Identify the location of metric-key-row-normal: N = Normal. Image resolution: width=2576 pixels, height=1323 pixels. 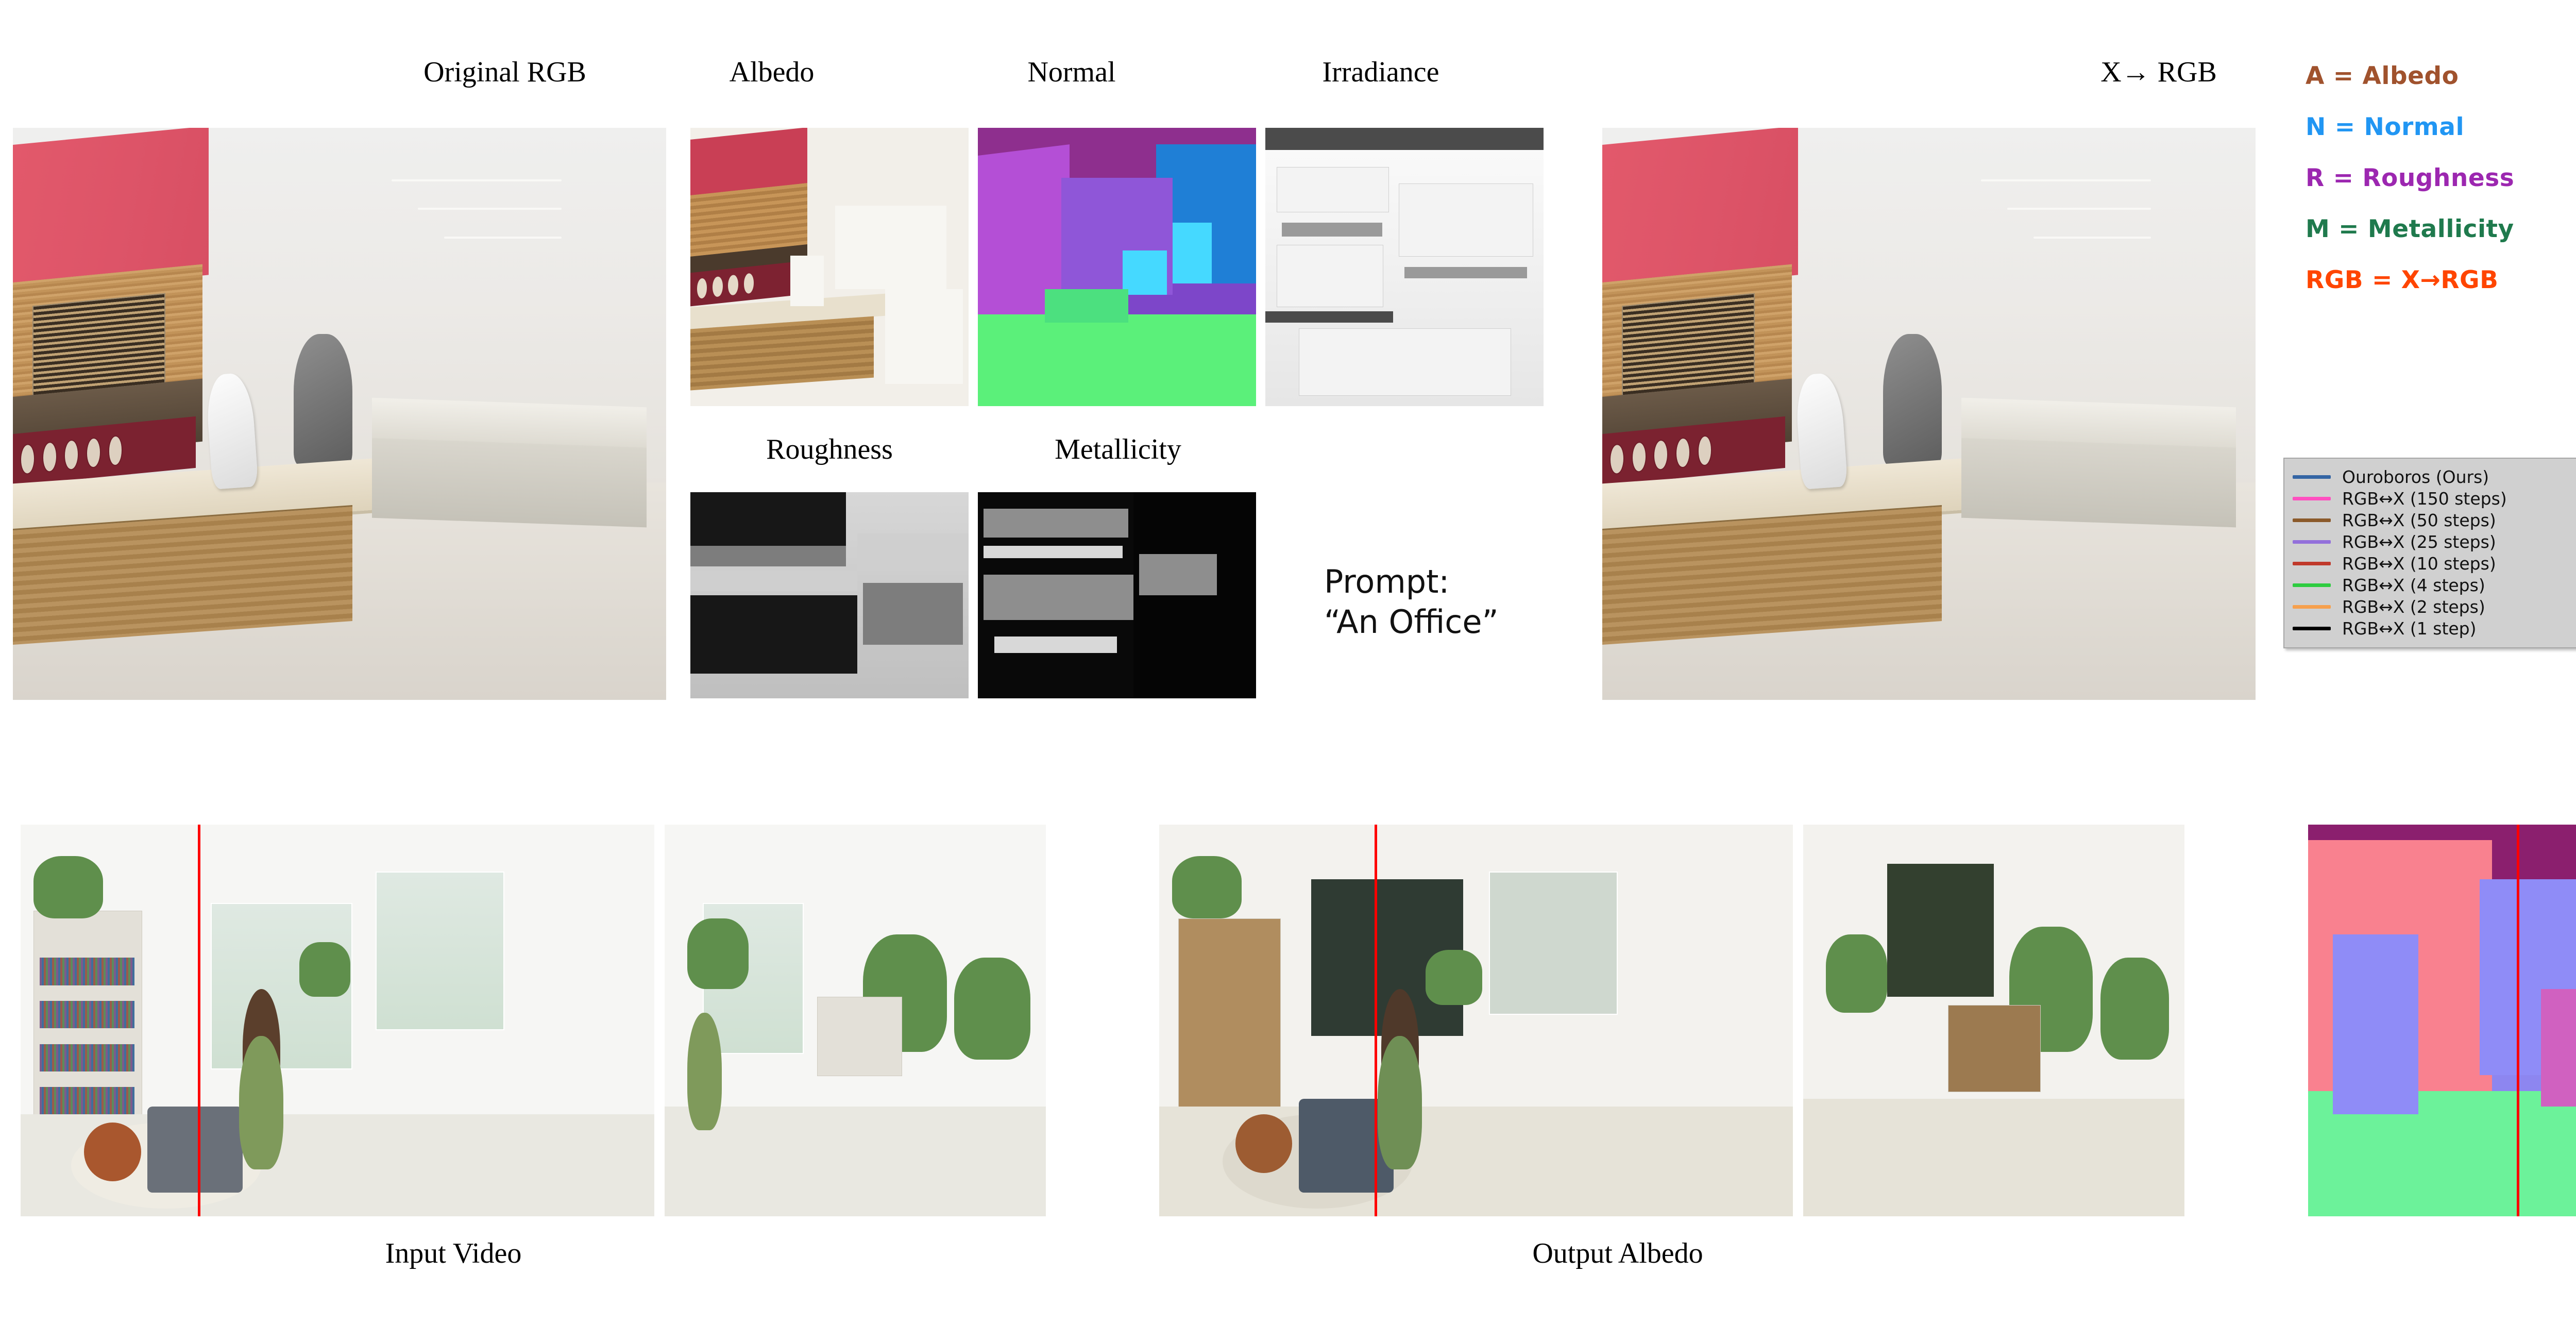
(2410, 127).